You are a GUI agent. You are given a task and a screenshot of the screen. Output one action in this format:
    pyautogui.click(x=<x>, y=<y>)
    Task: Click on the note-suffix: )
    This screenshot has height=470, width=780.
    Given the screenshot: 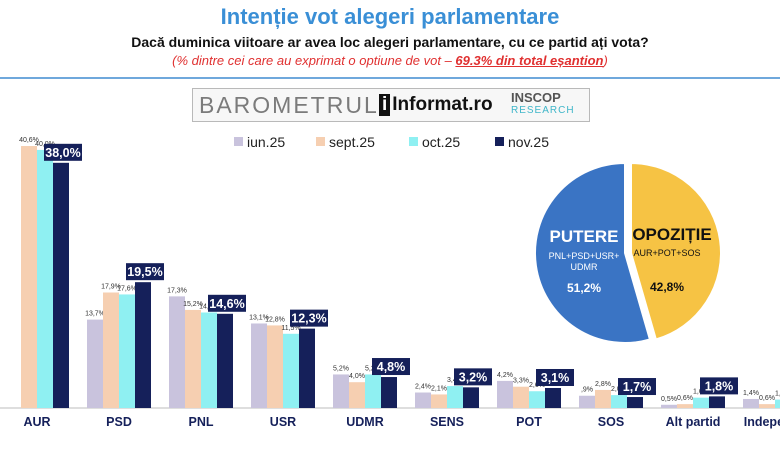 What is the action you would take?
    pyautogui.click(x=605, y=60)
    